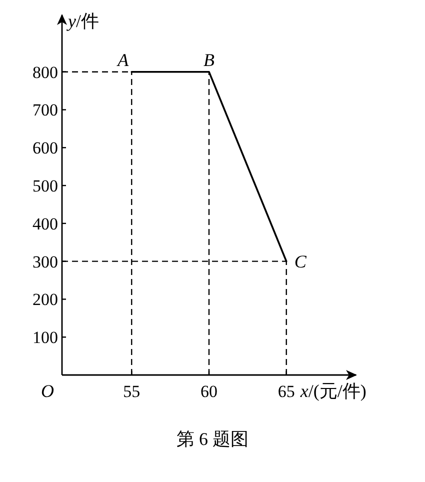  I want to click on text: O, so click(47, 391).